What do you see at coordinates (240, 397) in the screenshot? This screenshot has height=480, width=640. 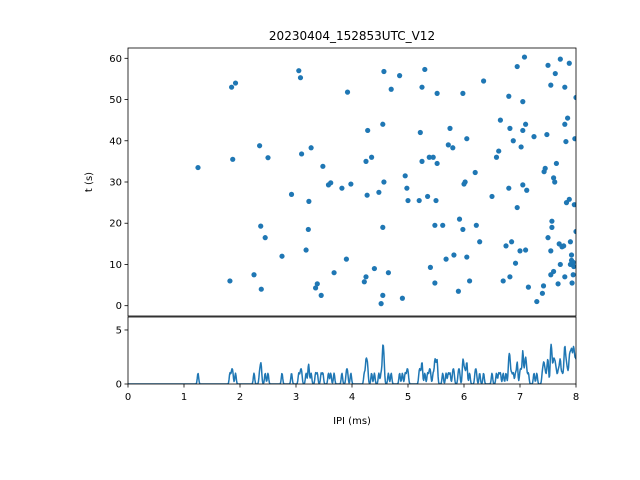 I see `x-tick-label: 2` at bounding box center [240, 397].